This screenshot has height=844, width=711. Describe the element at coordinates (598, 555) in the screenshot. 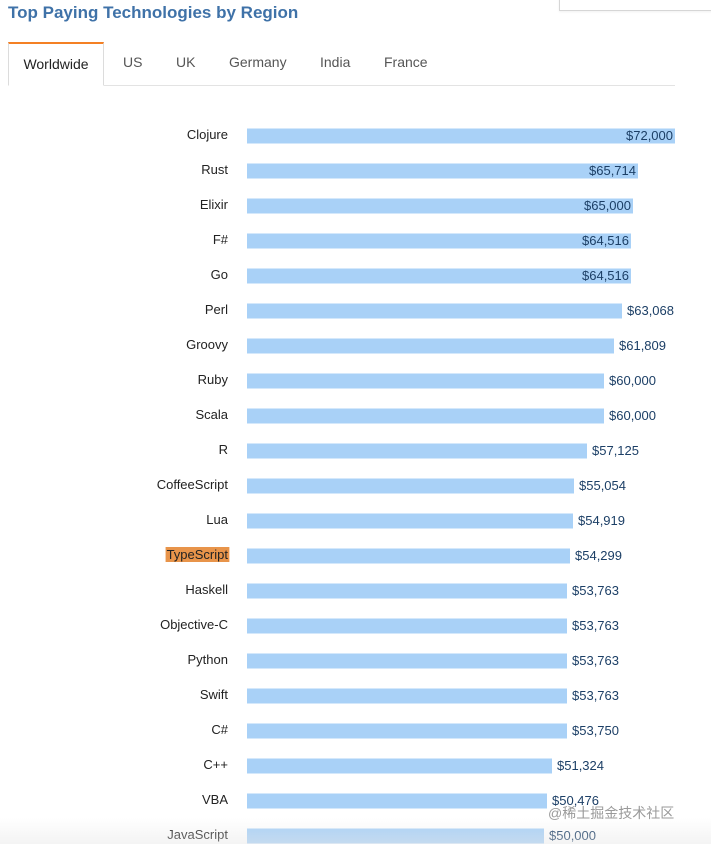

I see `value-label-typescript: $54,299` at that location.